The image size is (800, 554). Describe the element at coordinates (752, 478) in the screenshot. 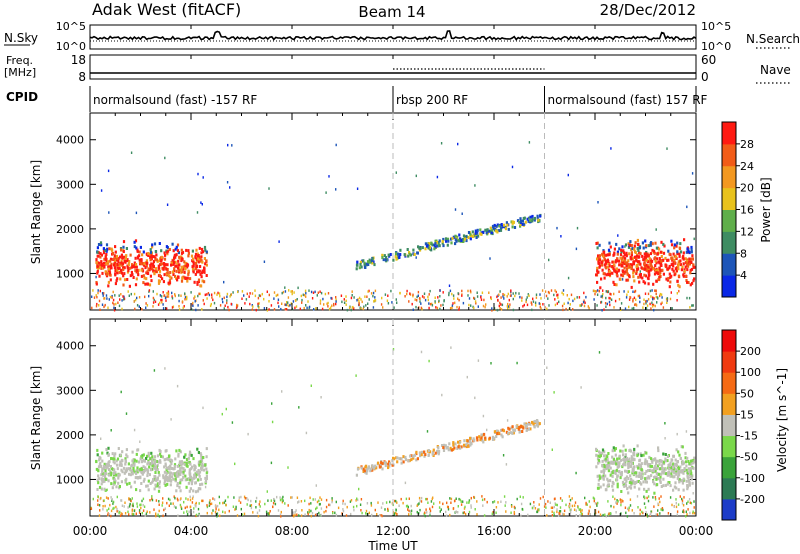

I see `colorbar-tick-label: -100` at that location.